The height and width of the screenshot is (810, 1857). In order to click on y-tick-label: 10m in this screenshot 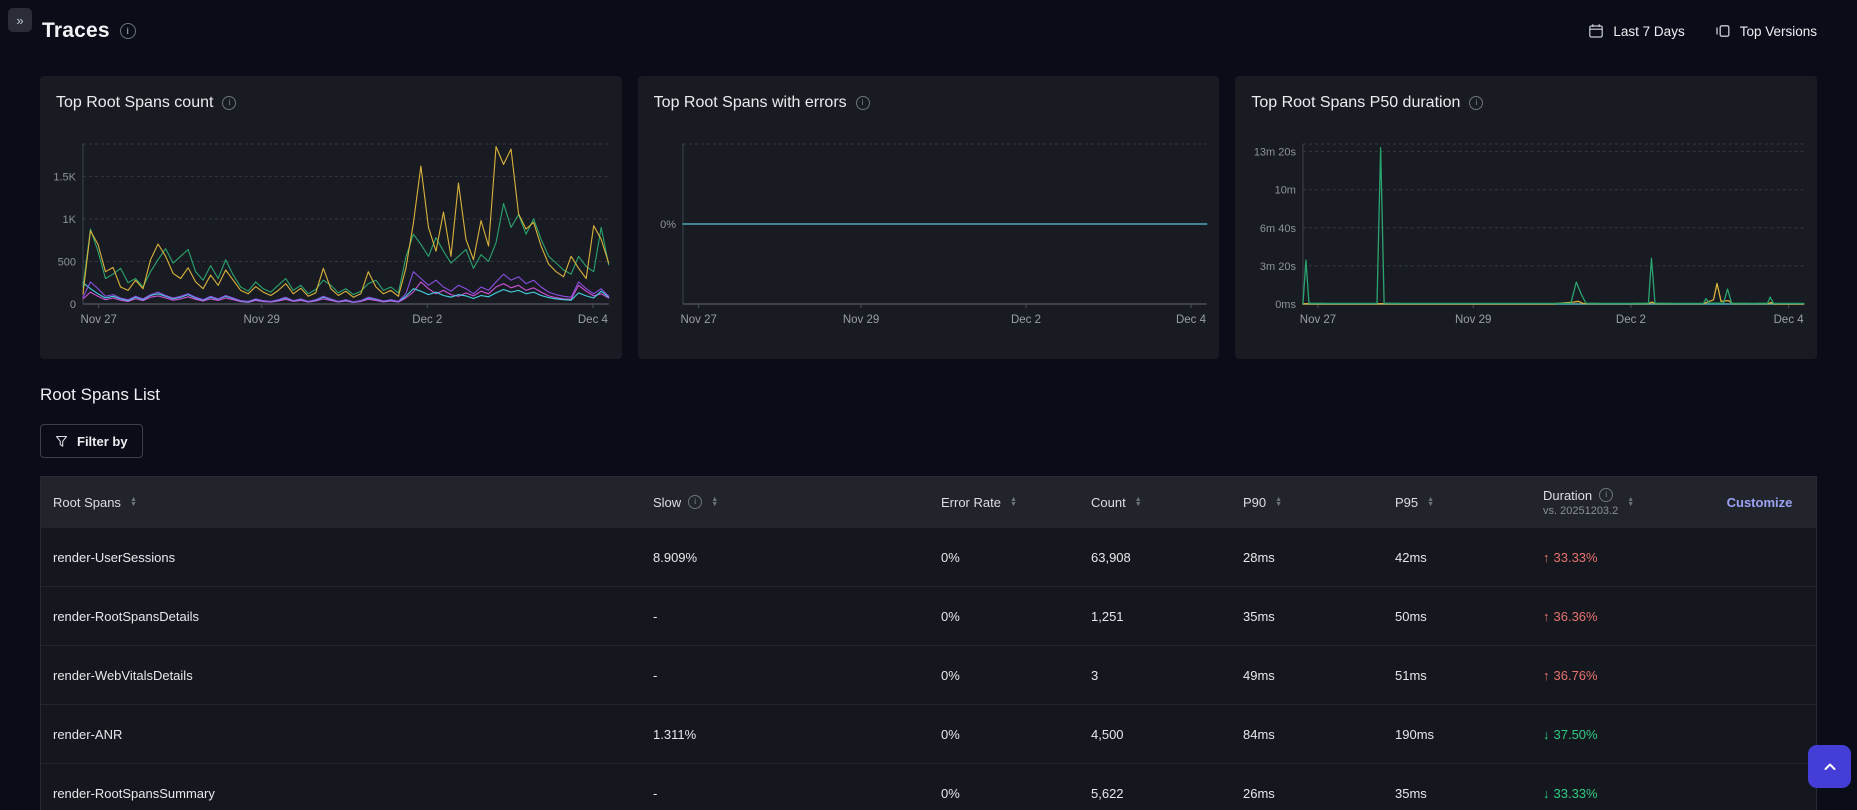, I will do `click(1285, 191)`.